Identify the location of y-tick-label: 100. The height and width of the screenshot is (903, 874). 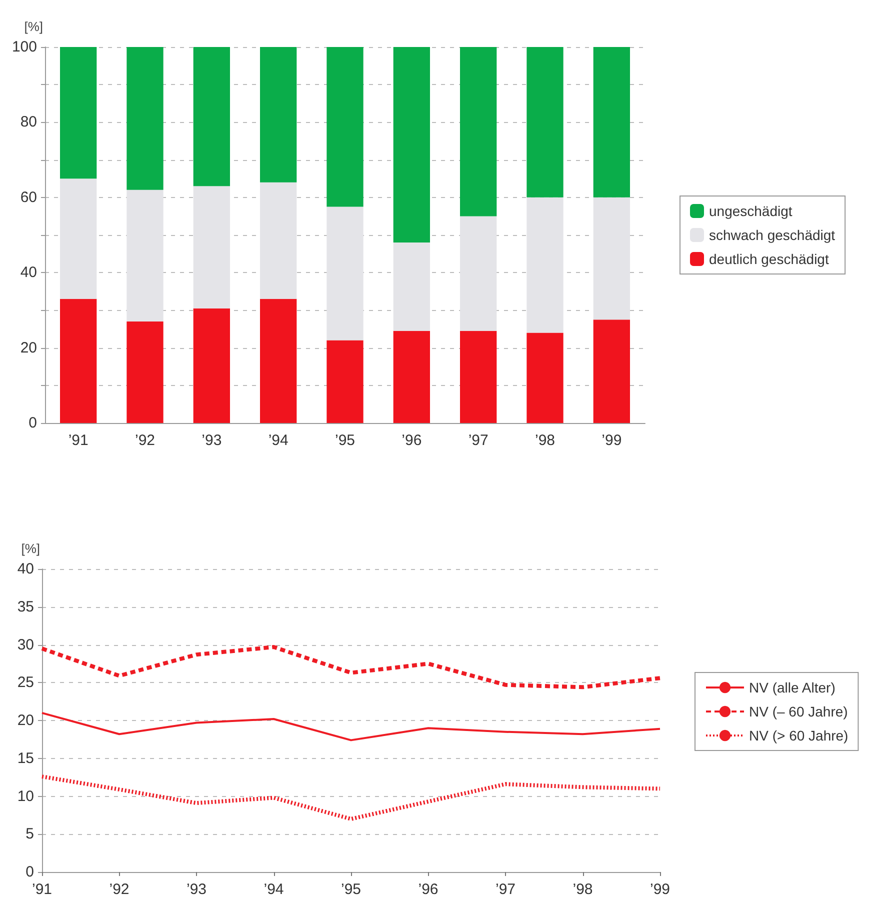
(24, 47).